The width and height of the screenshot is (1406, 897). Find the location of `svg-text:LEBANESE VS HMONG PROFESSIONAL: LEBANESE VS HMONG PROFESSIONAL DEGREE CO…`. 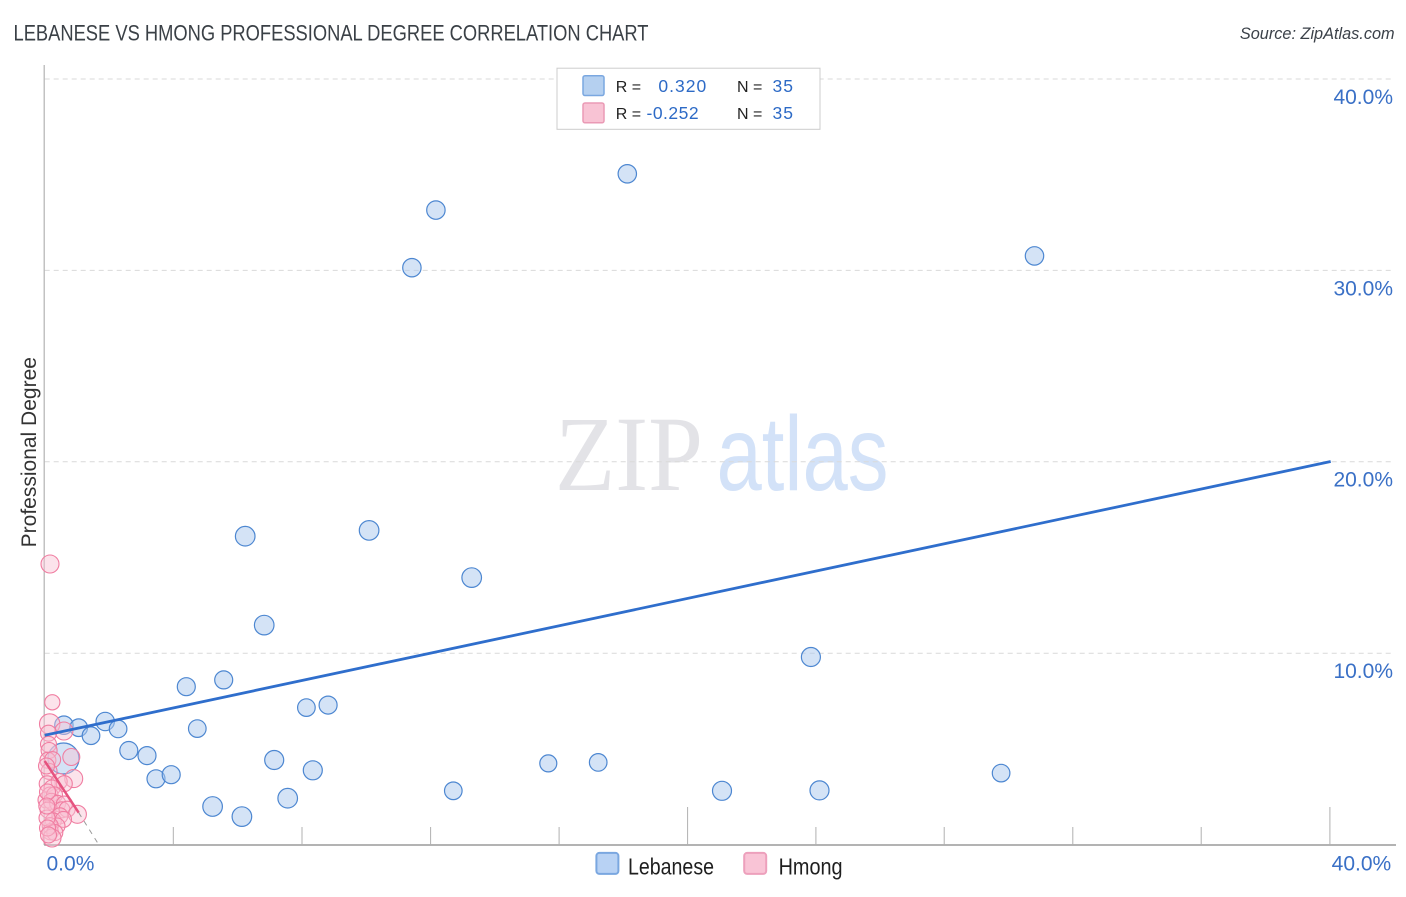

svg-text:LEBANESE VS HMONG PROFESSIONAL: LEBANESE VS HMONG PROFESSIONAL DEGREE CO… is located at coordinates (331, 33).